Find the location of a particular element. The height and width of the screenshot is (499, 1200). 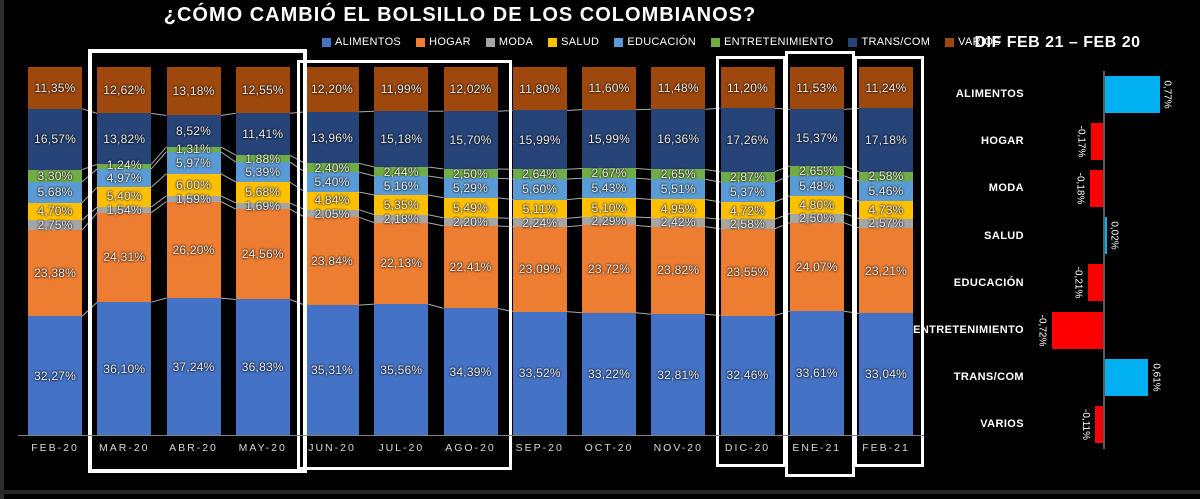

segment-value-label: 1,69% is located at coordinates (263, 206).